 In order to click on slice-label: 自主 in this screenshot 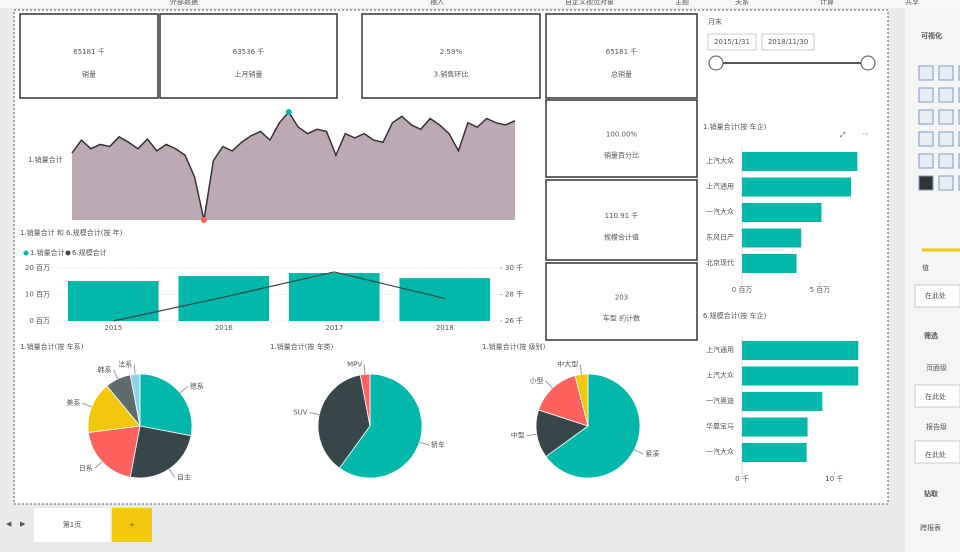, I will do `click(184, 476)`.